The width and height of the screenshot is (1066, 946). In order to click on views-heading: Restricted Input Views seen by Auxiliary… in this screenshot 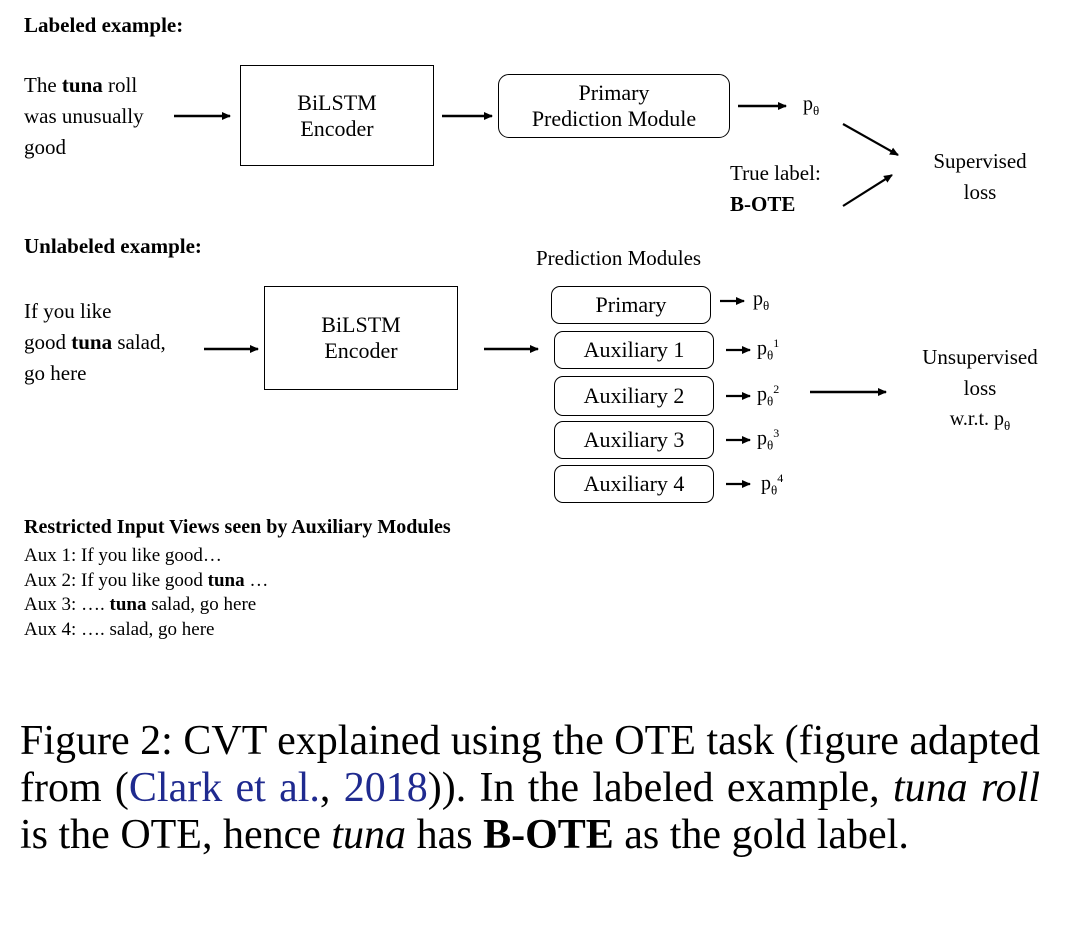, I will do `click(237, 527)`.